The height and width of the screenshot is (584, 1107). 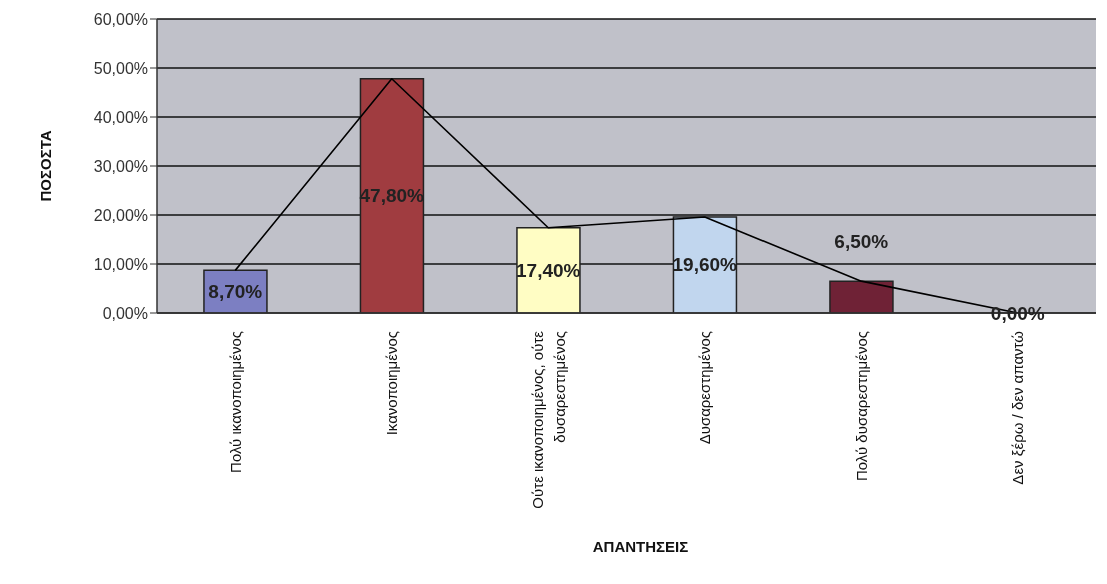 I want to click on data-label: 6,50%, so click(x=861, y=241).